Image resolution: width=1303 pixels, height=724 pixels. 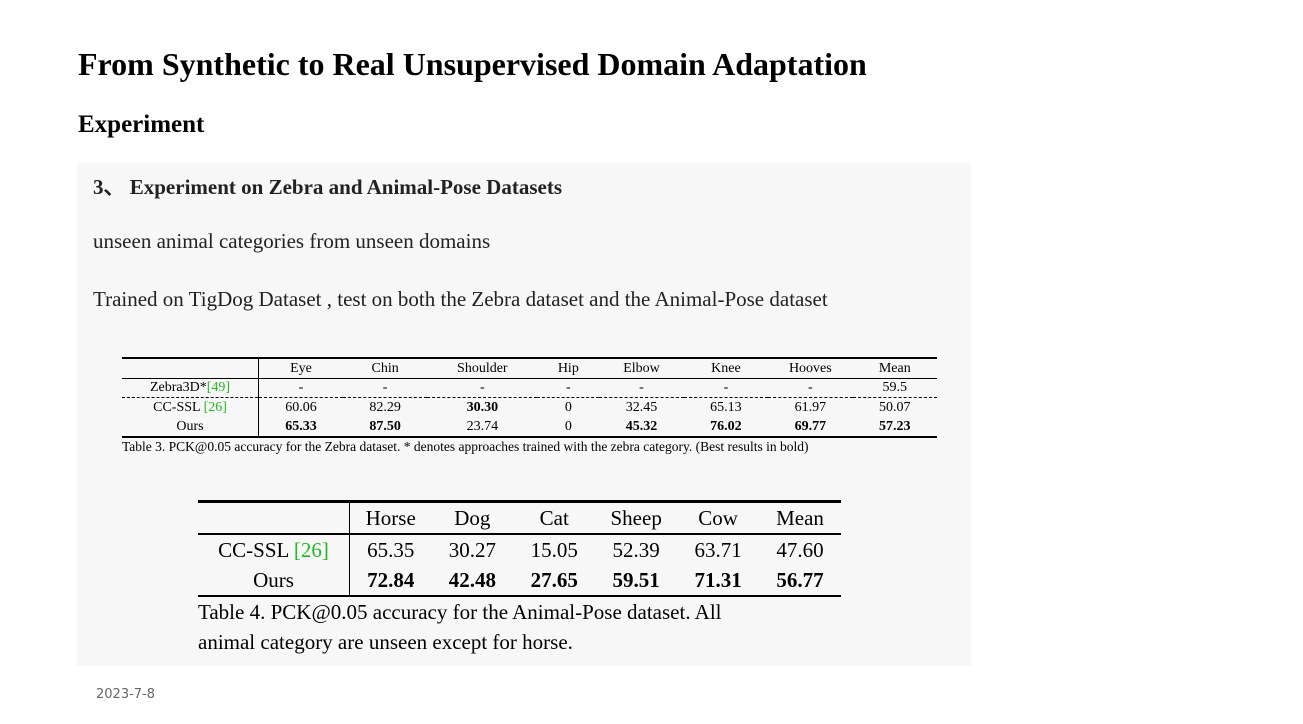 What do you see at coordinates (482, 407) in the screenshot?
I see `table-cell: 30.30` at bounding box center [482, 407].